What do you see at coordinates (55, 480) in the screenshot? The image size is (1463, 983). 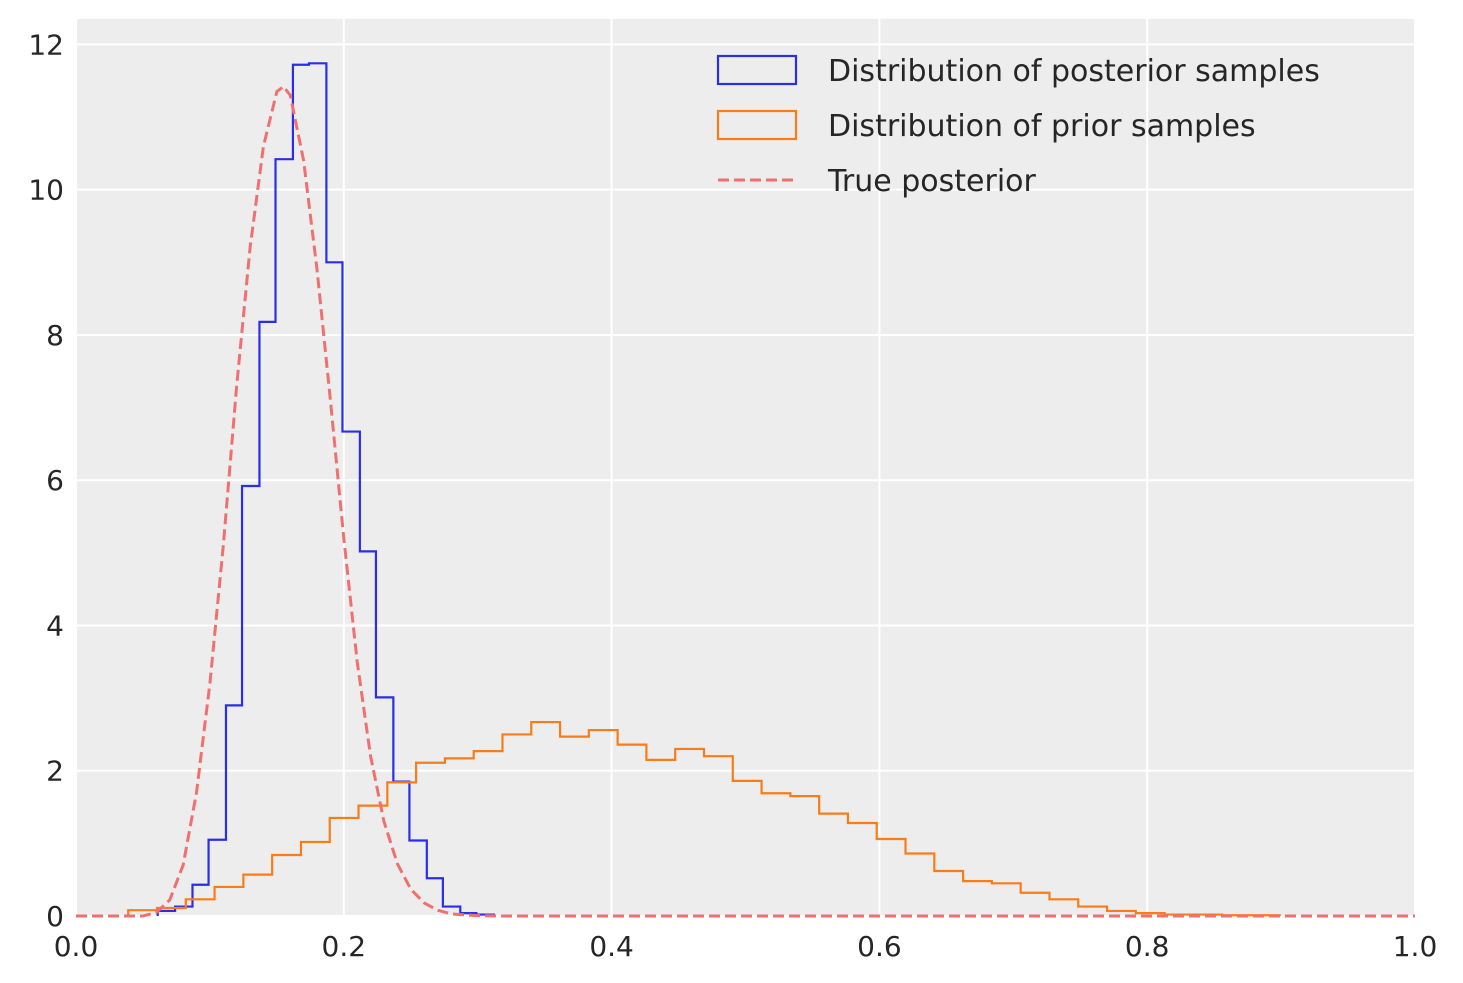 I see `y-tick-label: 6` at bounding box center [55, 480].